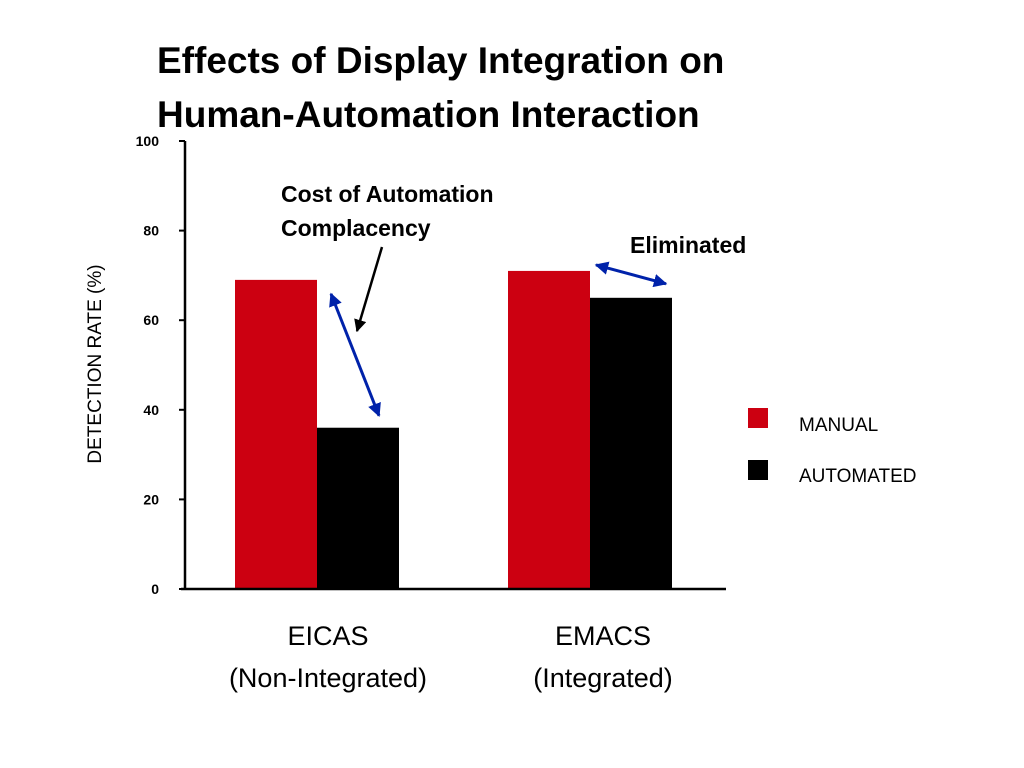  Describe the element at coordinates (151, 320) in the screenshot. I see `y-tick-label-60: 60` at that location.